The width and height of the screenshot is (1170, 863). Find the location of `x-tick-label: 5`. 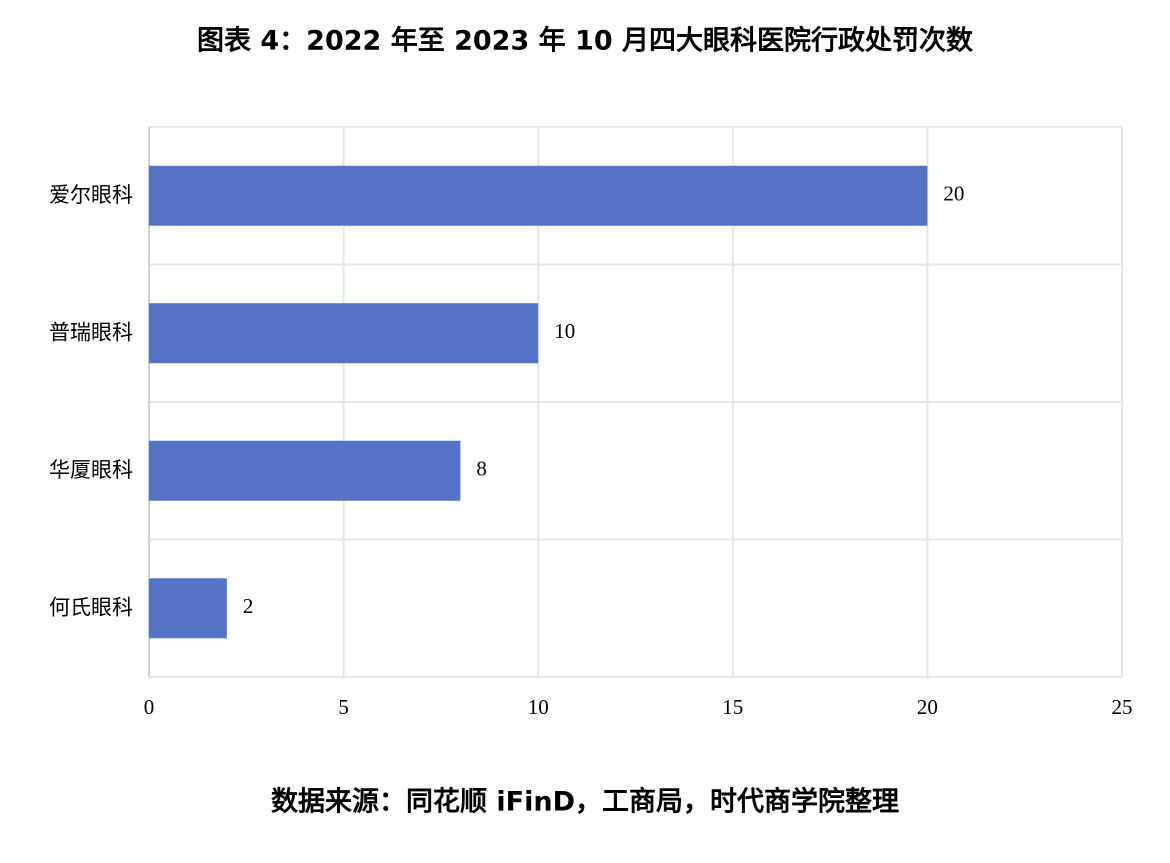

x-tick-label: 5 is located at coordinates (343, 707).